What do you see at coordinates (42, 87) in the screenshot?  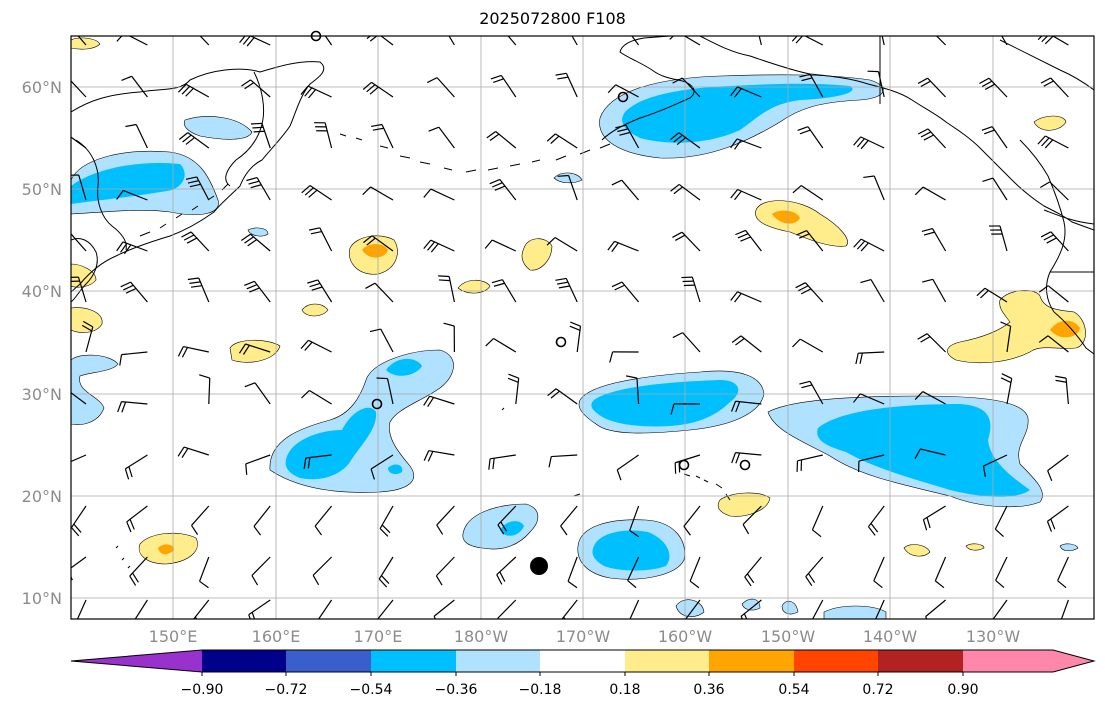 I see `latitude-label: 60°N` at bounding box center [42, 87].